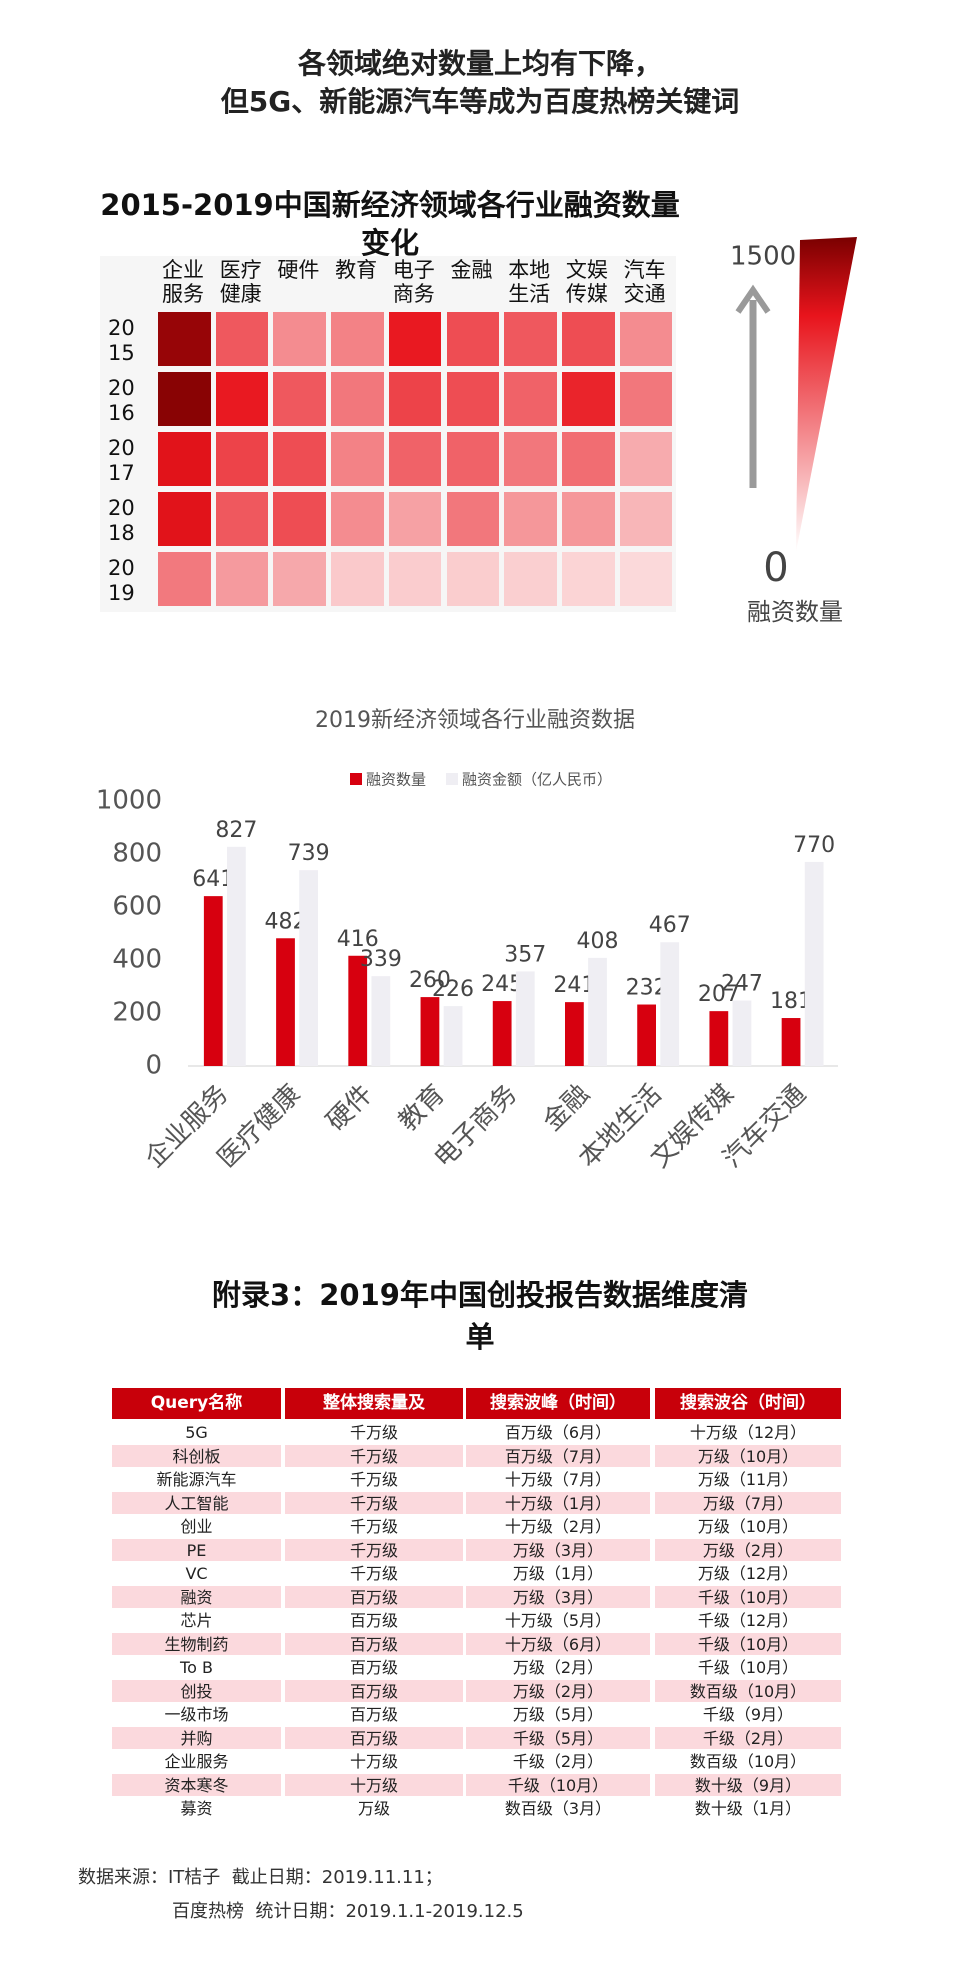 The image size is (960, 1988). Describe the element at coordinates (196, 1761) in the screenshot. I see `table-cell: 企业服务` at that location.